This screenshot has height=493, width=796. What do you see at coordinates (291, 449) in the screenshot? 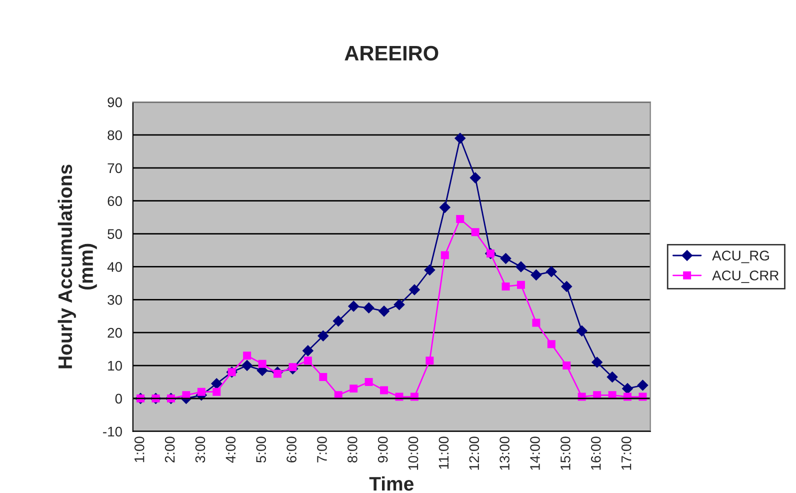
I see `x-tick-label: 6:00` at bounding box center [291, 449].